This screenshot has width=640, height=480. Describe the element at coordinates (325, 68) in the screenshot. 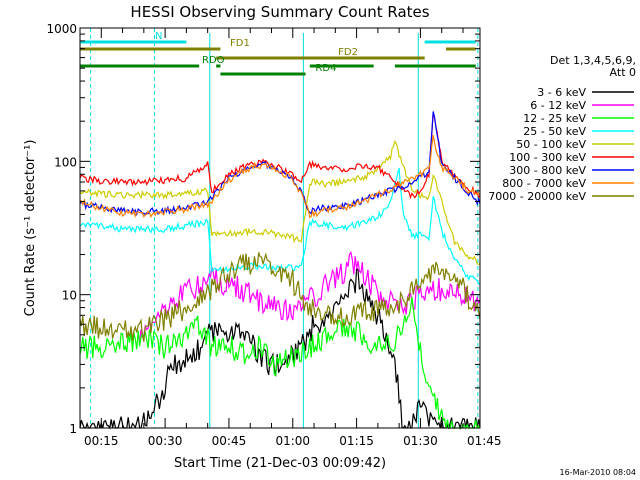

I see `flag-label-rd4: RD4` at that location.